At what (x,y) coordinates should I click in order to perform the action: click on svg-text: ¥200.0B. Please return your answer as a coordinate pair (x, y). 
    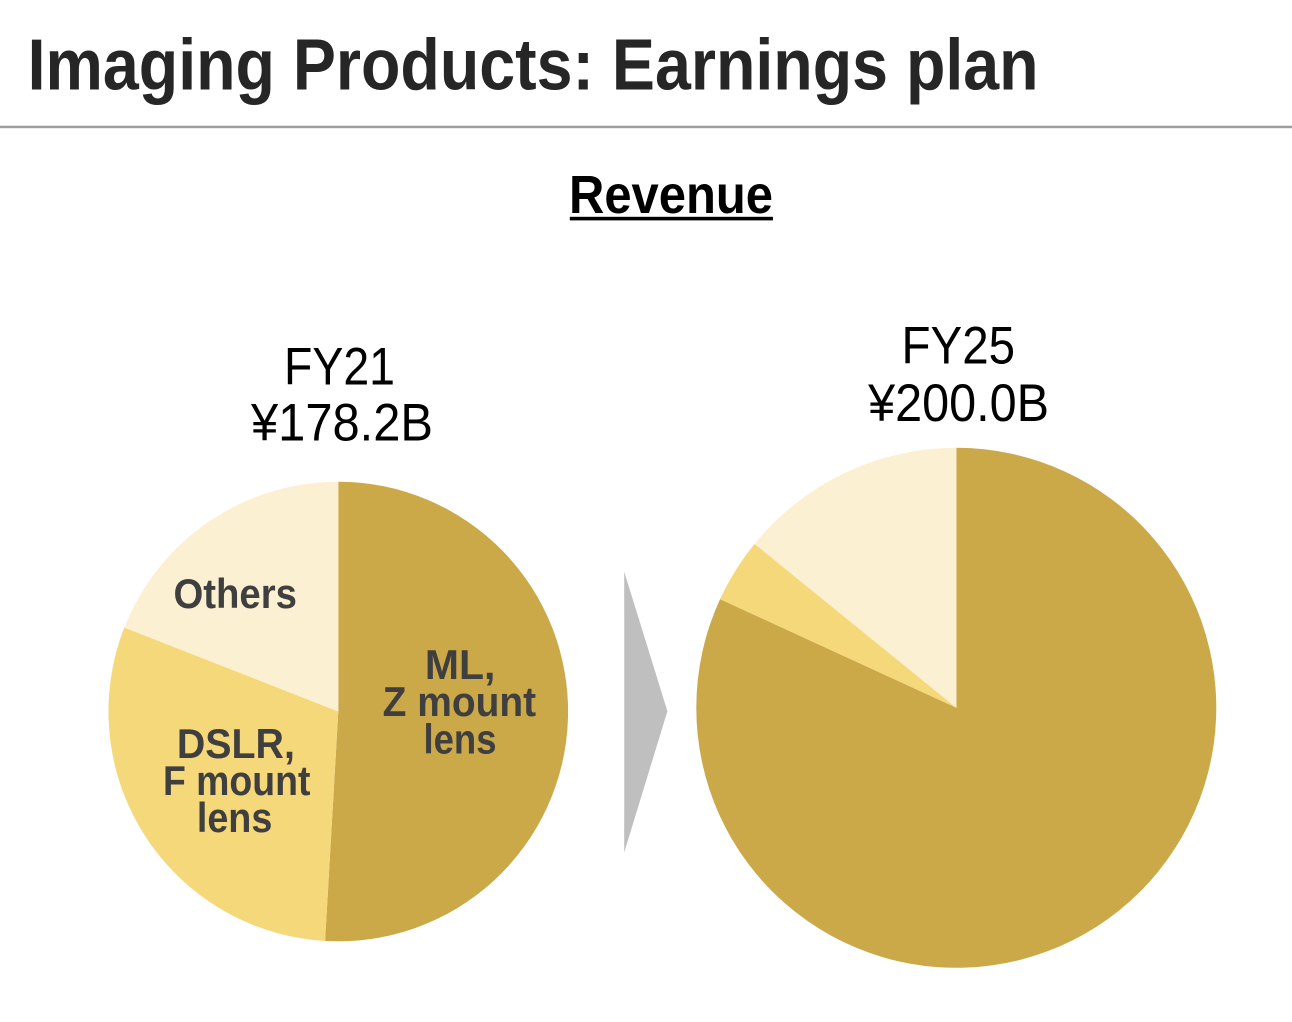
    Looking at the image, I should click on (958, 403).